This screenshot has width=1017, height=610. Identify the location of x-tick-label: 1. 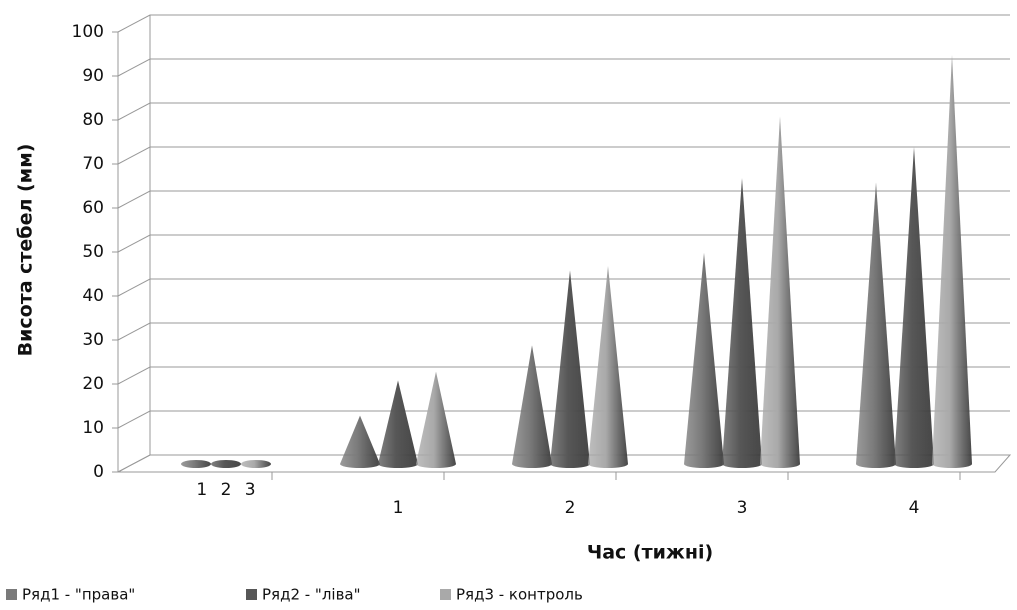
(398, 508).